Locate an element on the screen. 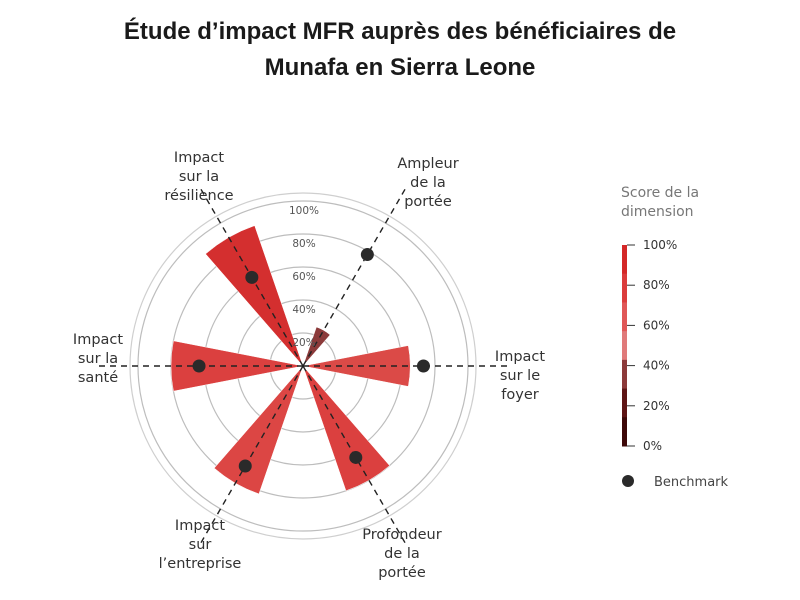 Image resolution: width=800 pixels, height=600 pixels. tick-label-layer: 20% 40% 60% 80% 100% is located at coordinates (304, 277).